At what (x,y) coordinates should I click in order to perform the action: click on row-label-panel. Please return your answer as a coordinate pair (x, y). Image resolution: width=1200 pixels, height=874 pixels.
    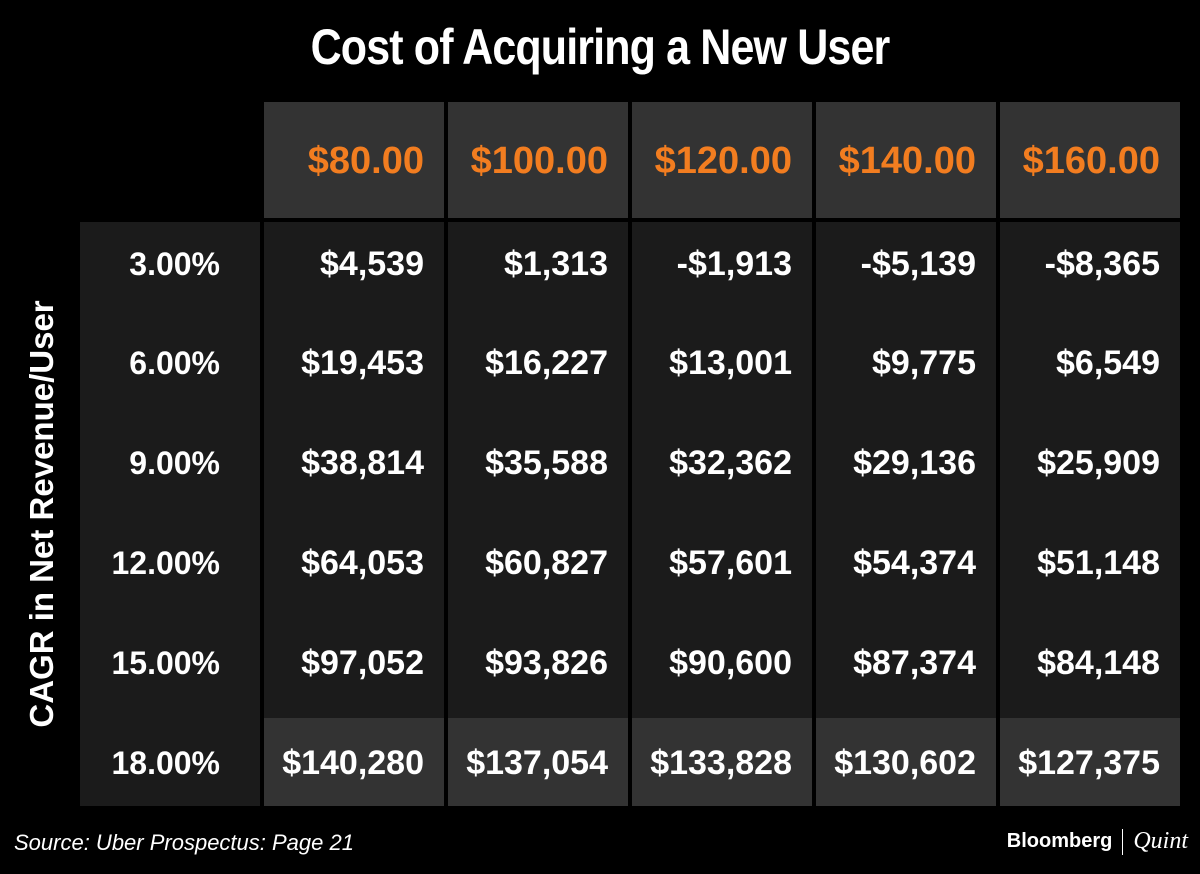
    Looking at the image, I should click on (170, 514).